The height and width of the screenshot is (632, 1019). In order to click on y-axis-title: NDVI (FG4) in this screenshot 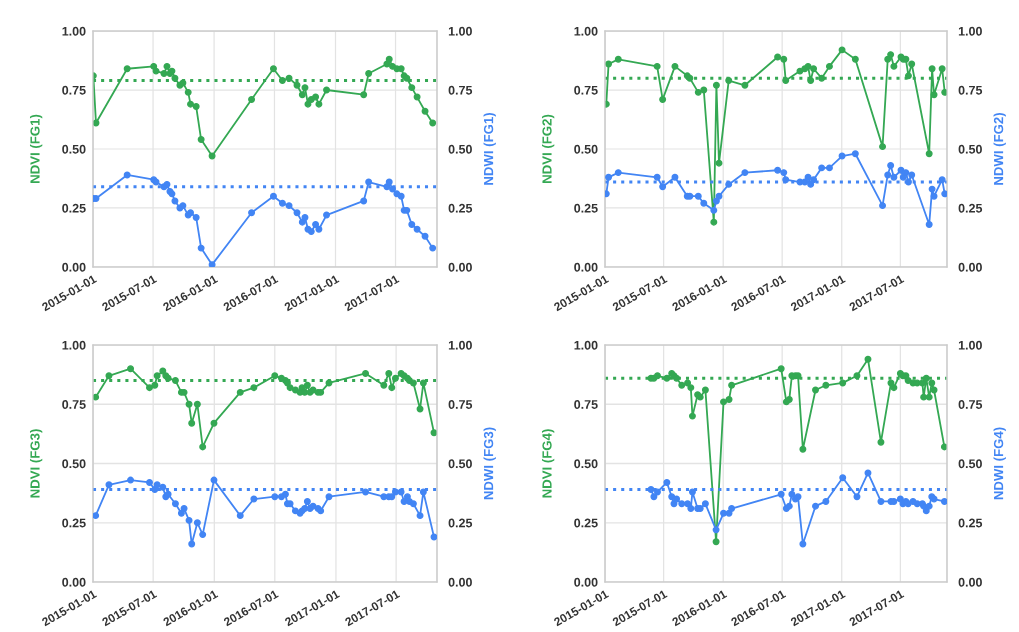, I will do `click(548, 463)`.